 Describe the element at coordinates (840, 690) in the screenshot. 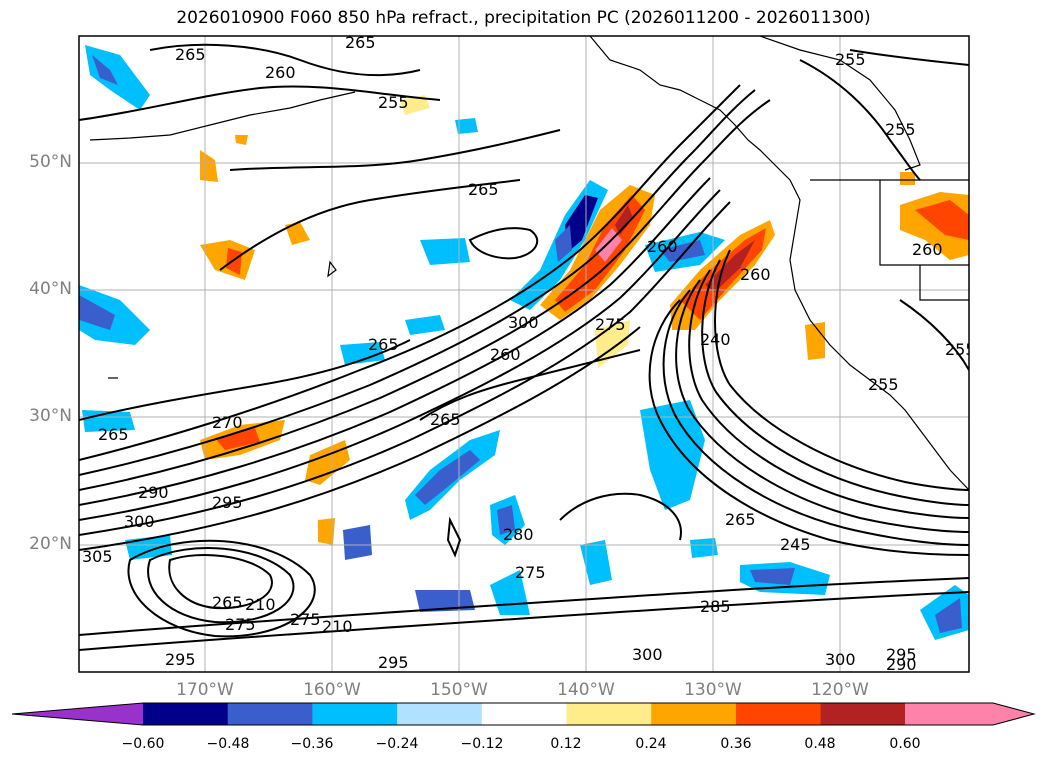

I see `lon-label: 120°W` at that location.